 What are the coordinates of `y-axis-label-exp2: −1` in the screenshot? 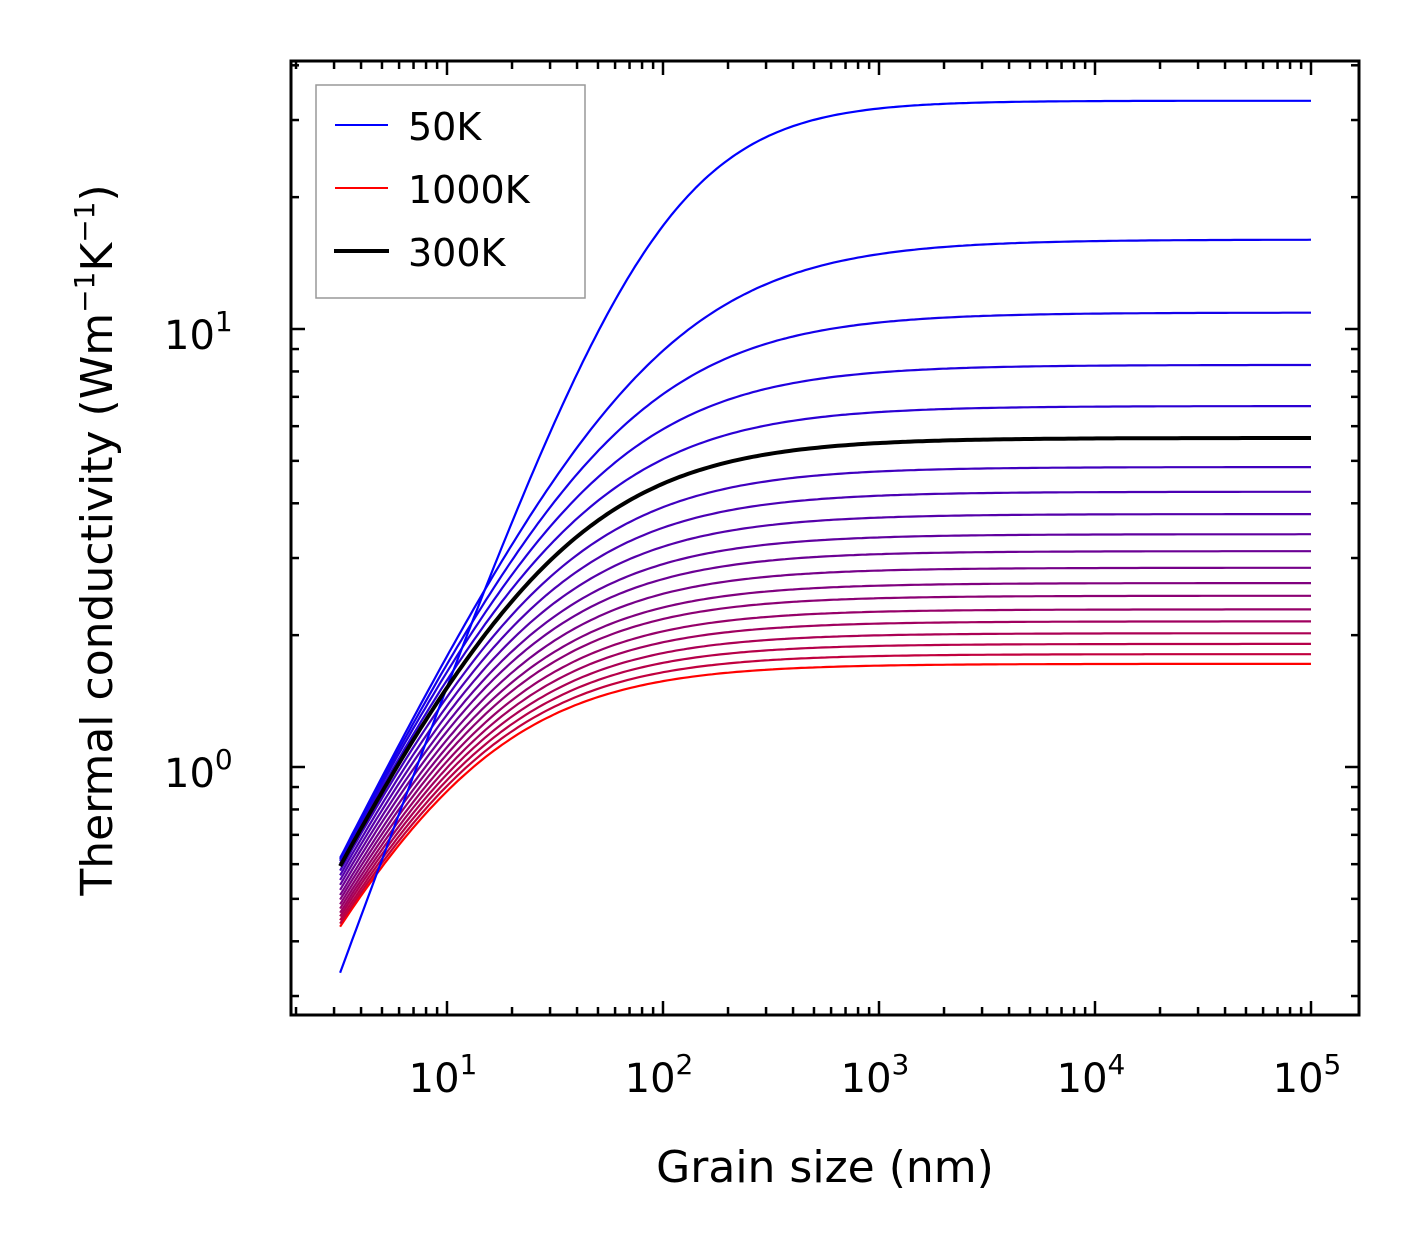 It's located at (84, 222).